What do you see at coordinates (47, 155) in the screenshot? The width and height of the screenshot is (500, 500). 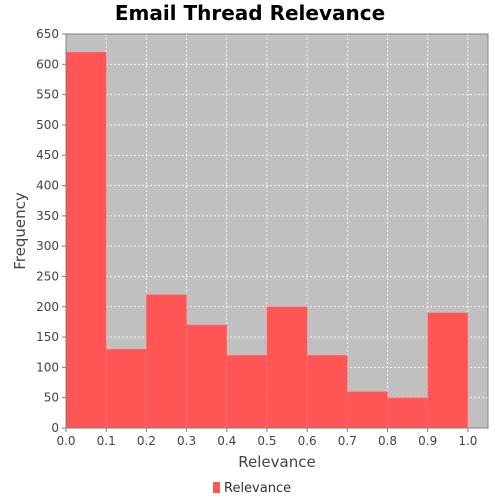 I see `y-tick-label: 450` at bounding box center [47, 155].